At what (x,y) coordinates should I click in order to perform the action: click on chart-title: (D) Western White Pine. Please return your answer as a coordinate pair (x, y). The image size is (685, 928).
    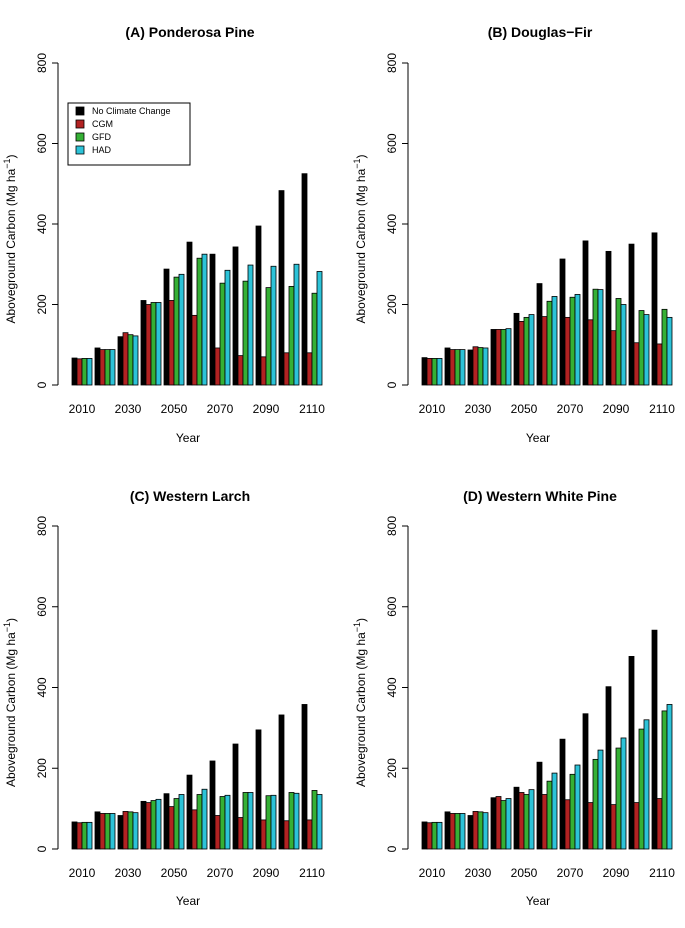
    Looking at the image, I should click on (540, 496).